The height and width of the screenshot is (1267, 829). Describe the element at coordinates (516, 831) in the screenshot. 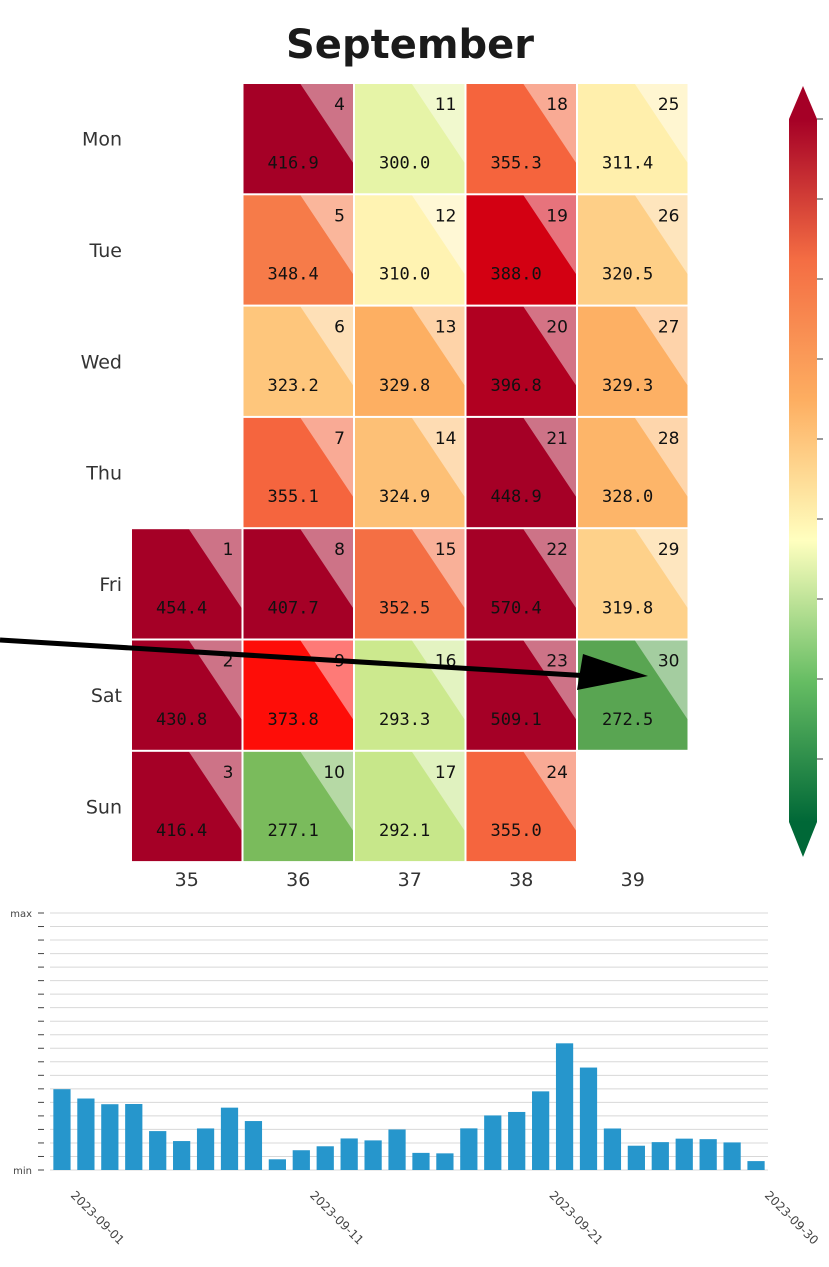

I see `heatmap-cell-value: 355.0` at that location.